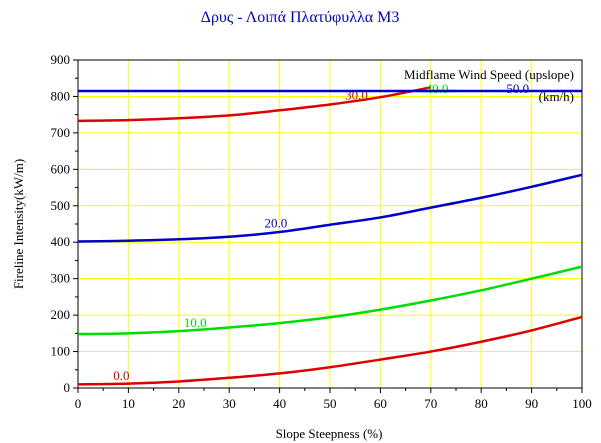  I want to click on y-tick-label: 100, so click(61, 351).